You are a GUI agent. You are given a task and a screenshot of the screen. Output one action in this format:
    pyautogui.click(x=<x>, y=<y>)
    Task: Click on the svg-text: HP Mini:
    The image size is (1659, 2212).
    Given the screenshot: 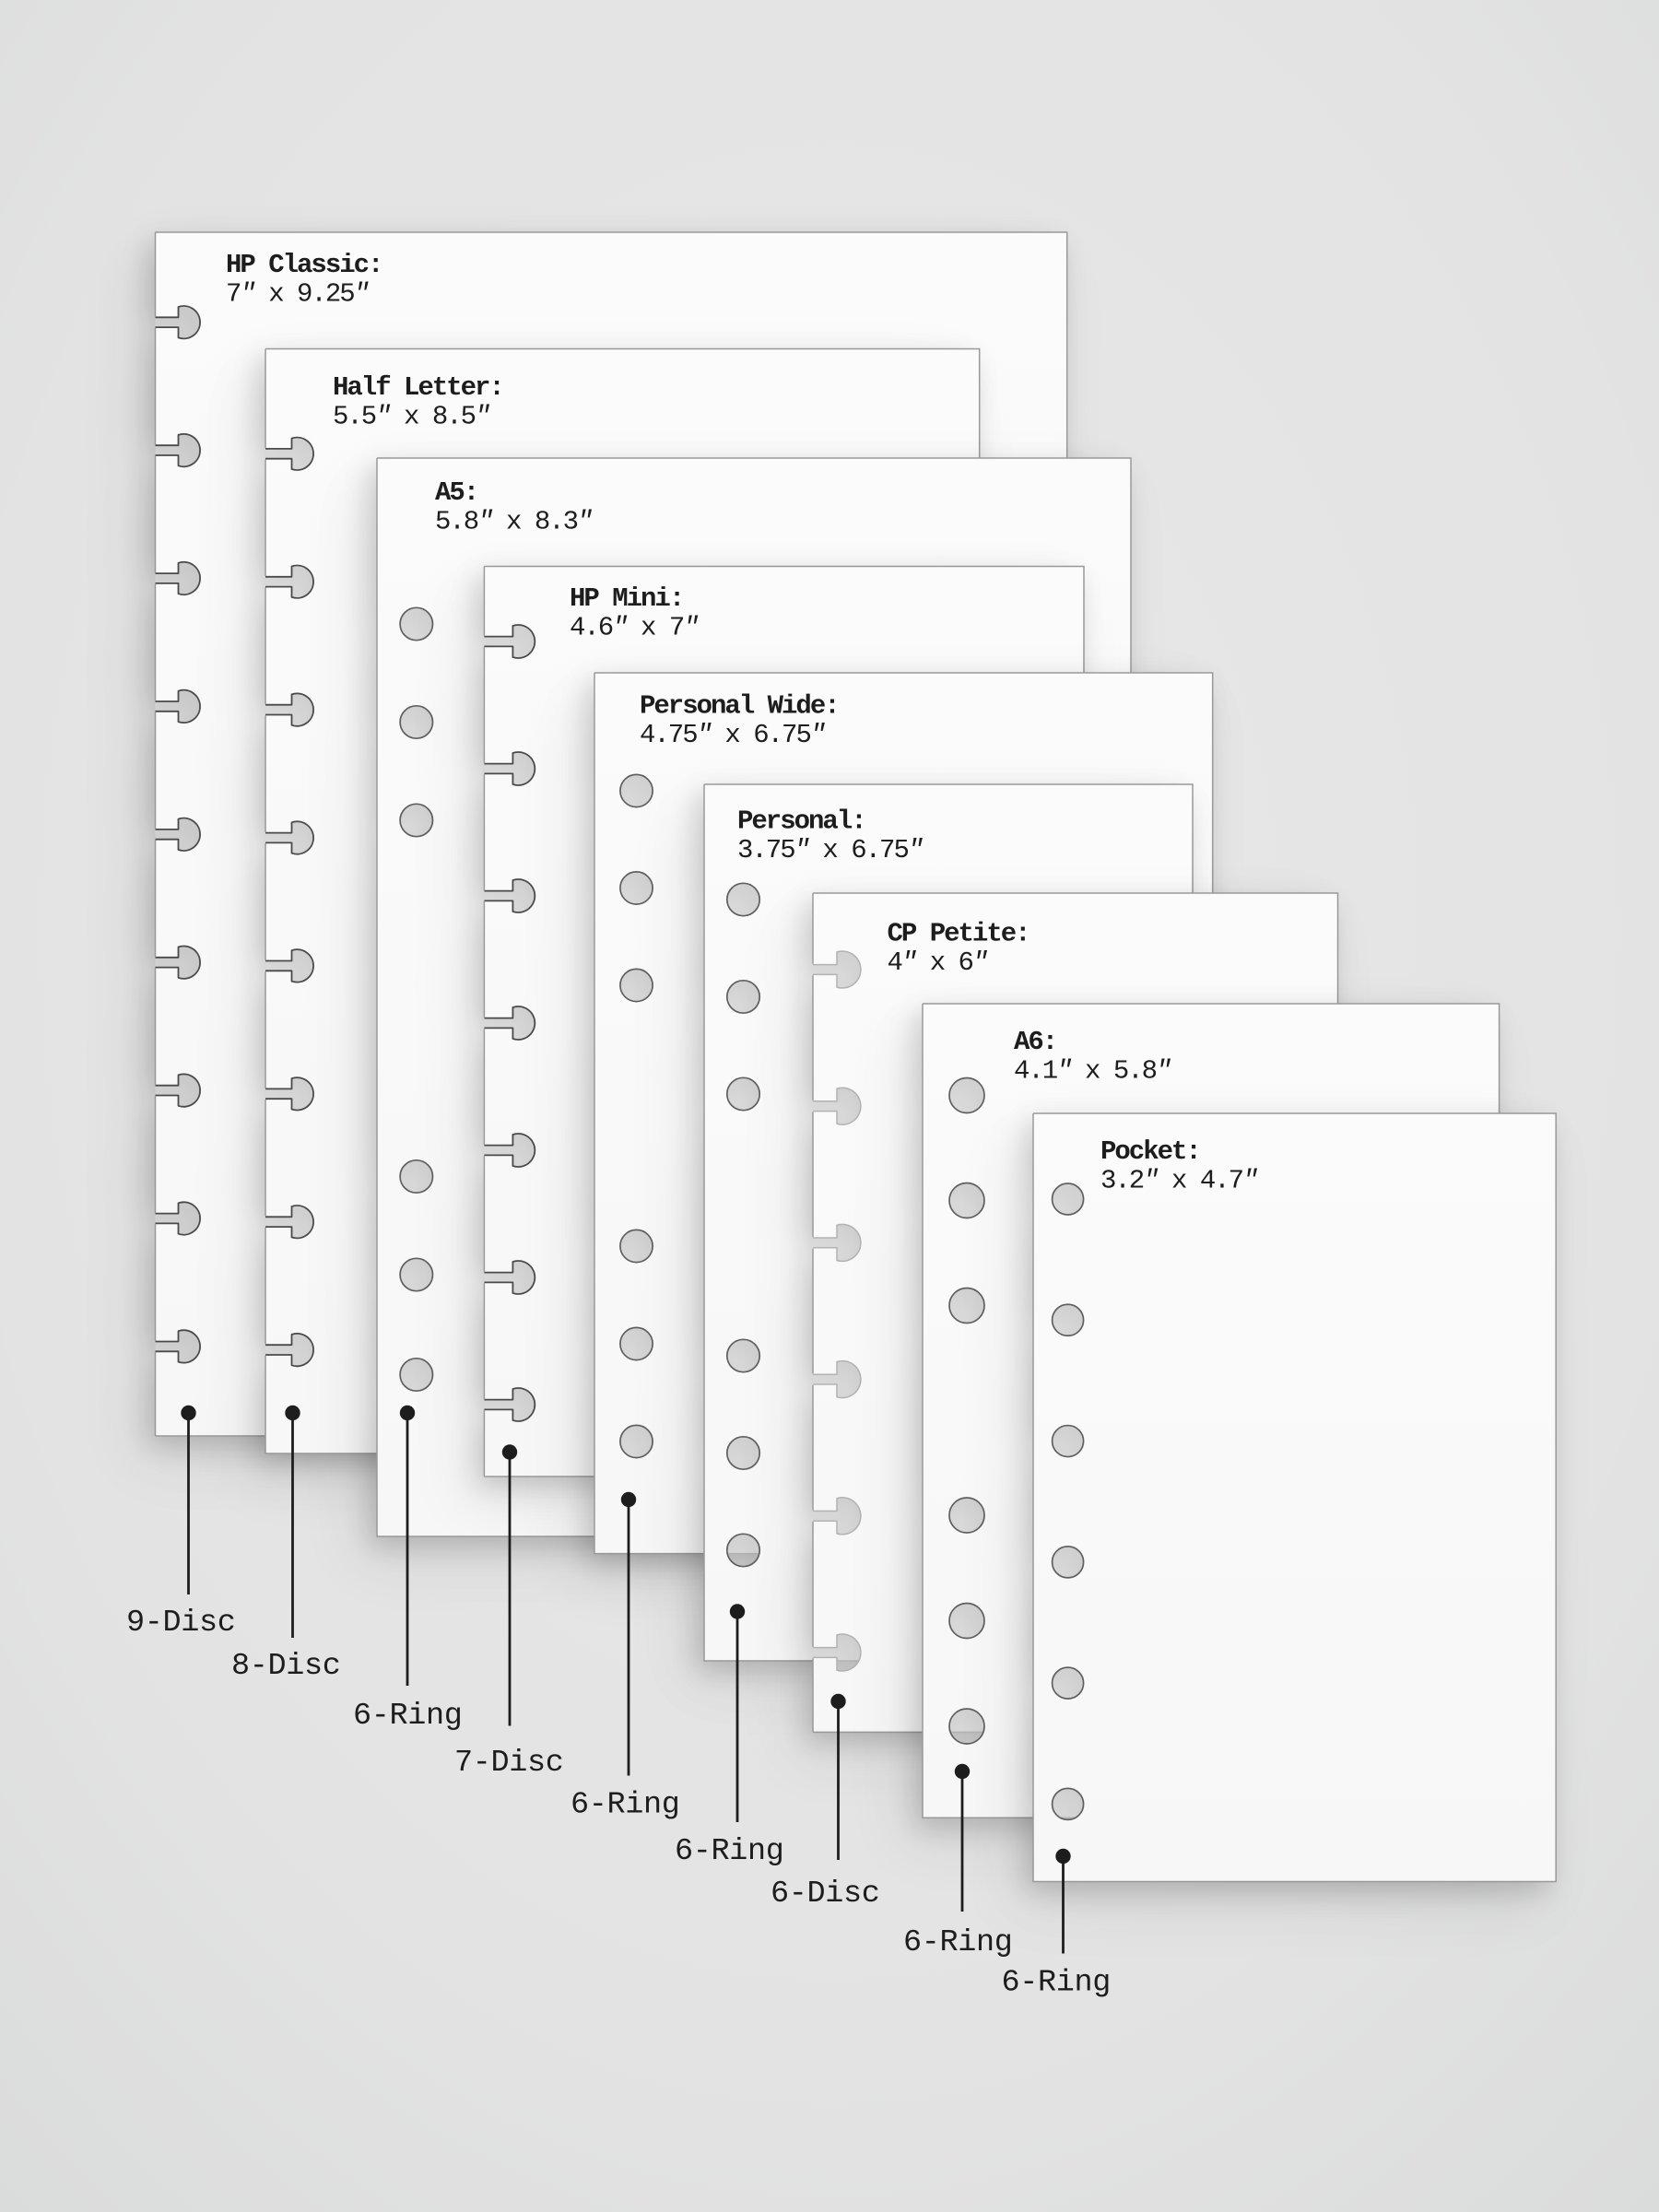 What is the action you would take?
    pyautogui.click(x=626, y=598)
    